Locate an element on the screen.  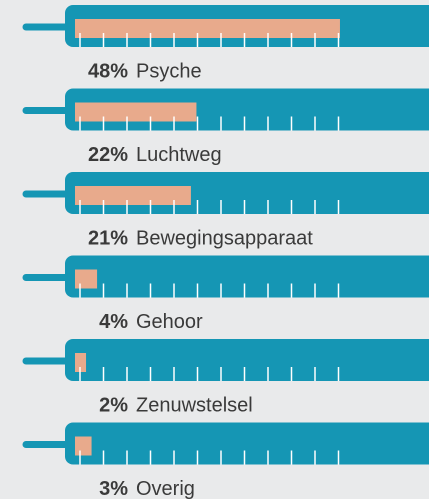
category-label: Gehoor is located at coordinates (169, 322).